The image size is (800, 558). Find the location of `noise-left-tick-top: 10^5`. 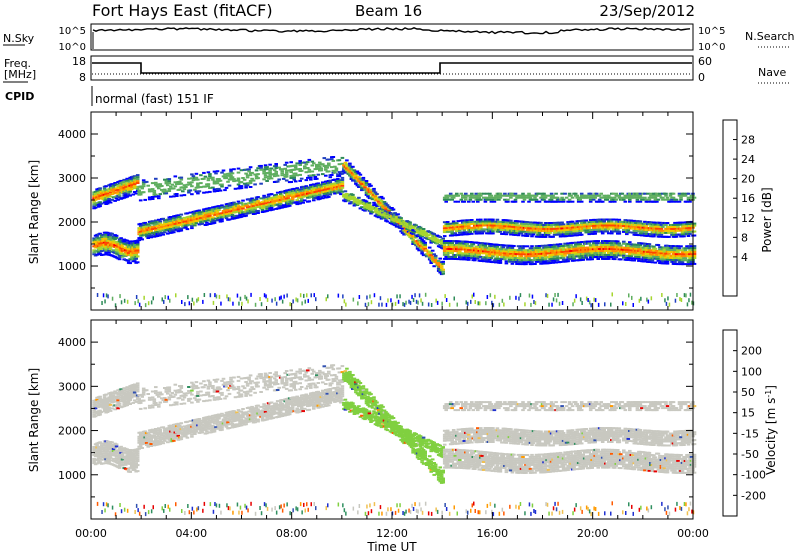

noise-left-tick-top: 10^5 is located at coordinates (72, 31).